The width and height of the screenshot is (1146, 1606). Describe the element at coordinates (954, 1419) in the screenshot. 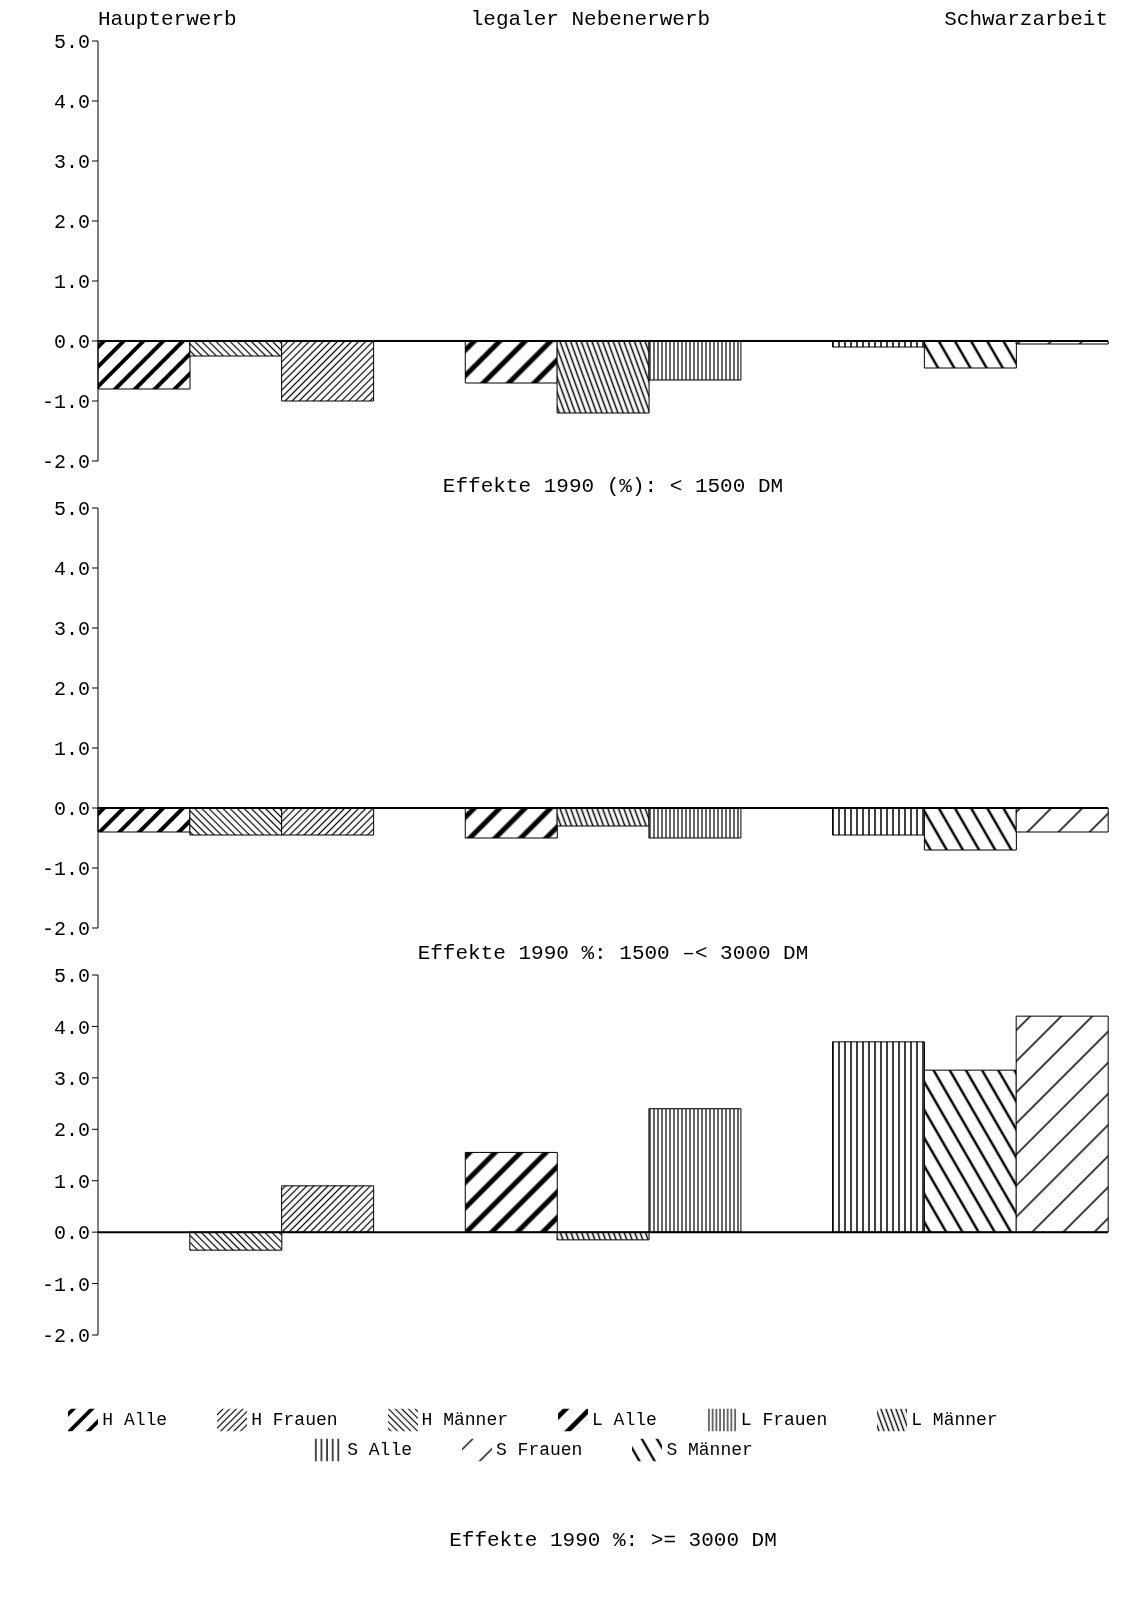

I see `legend-label: L Männer` at that location.